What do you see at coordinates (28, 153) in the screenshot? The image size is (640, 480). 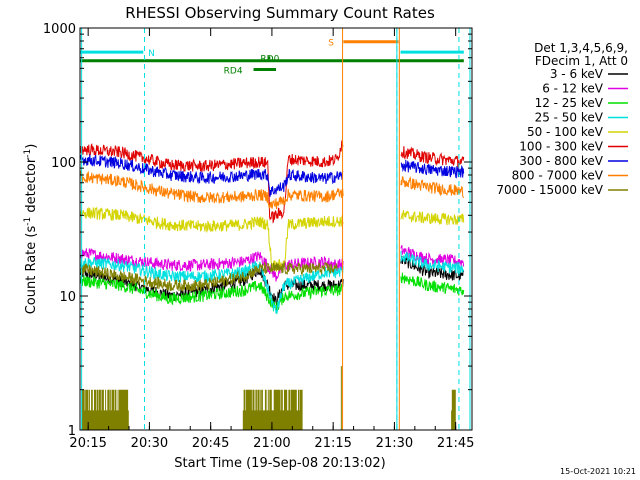 I see `y-axis-label-sup2: -1` at bounding box center [28, 153].